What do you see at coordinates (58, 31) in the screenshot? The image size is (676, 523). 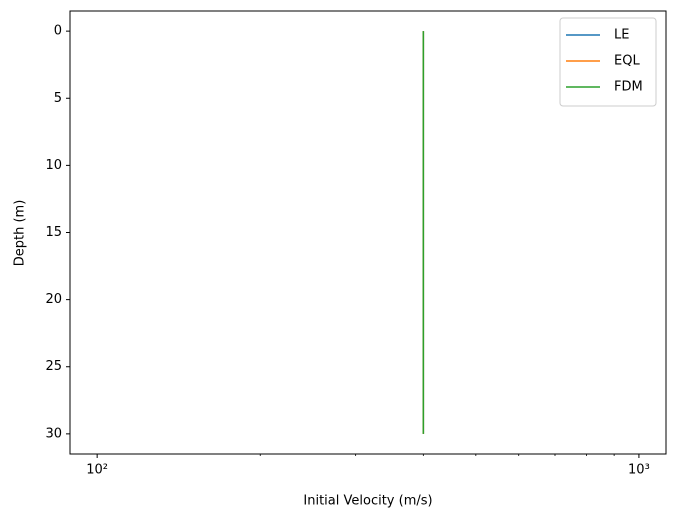 I see `y-tick-label: 0` at bounding box center [58, 31].